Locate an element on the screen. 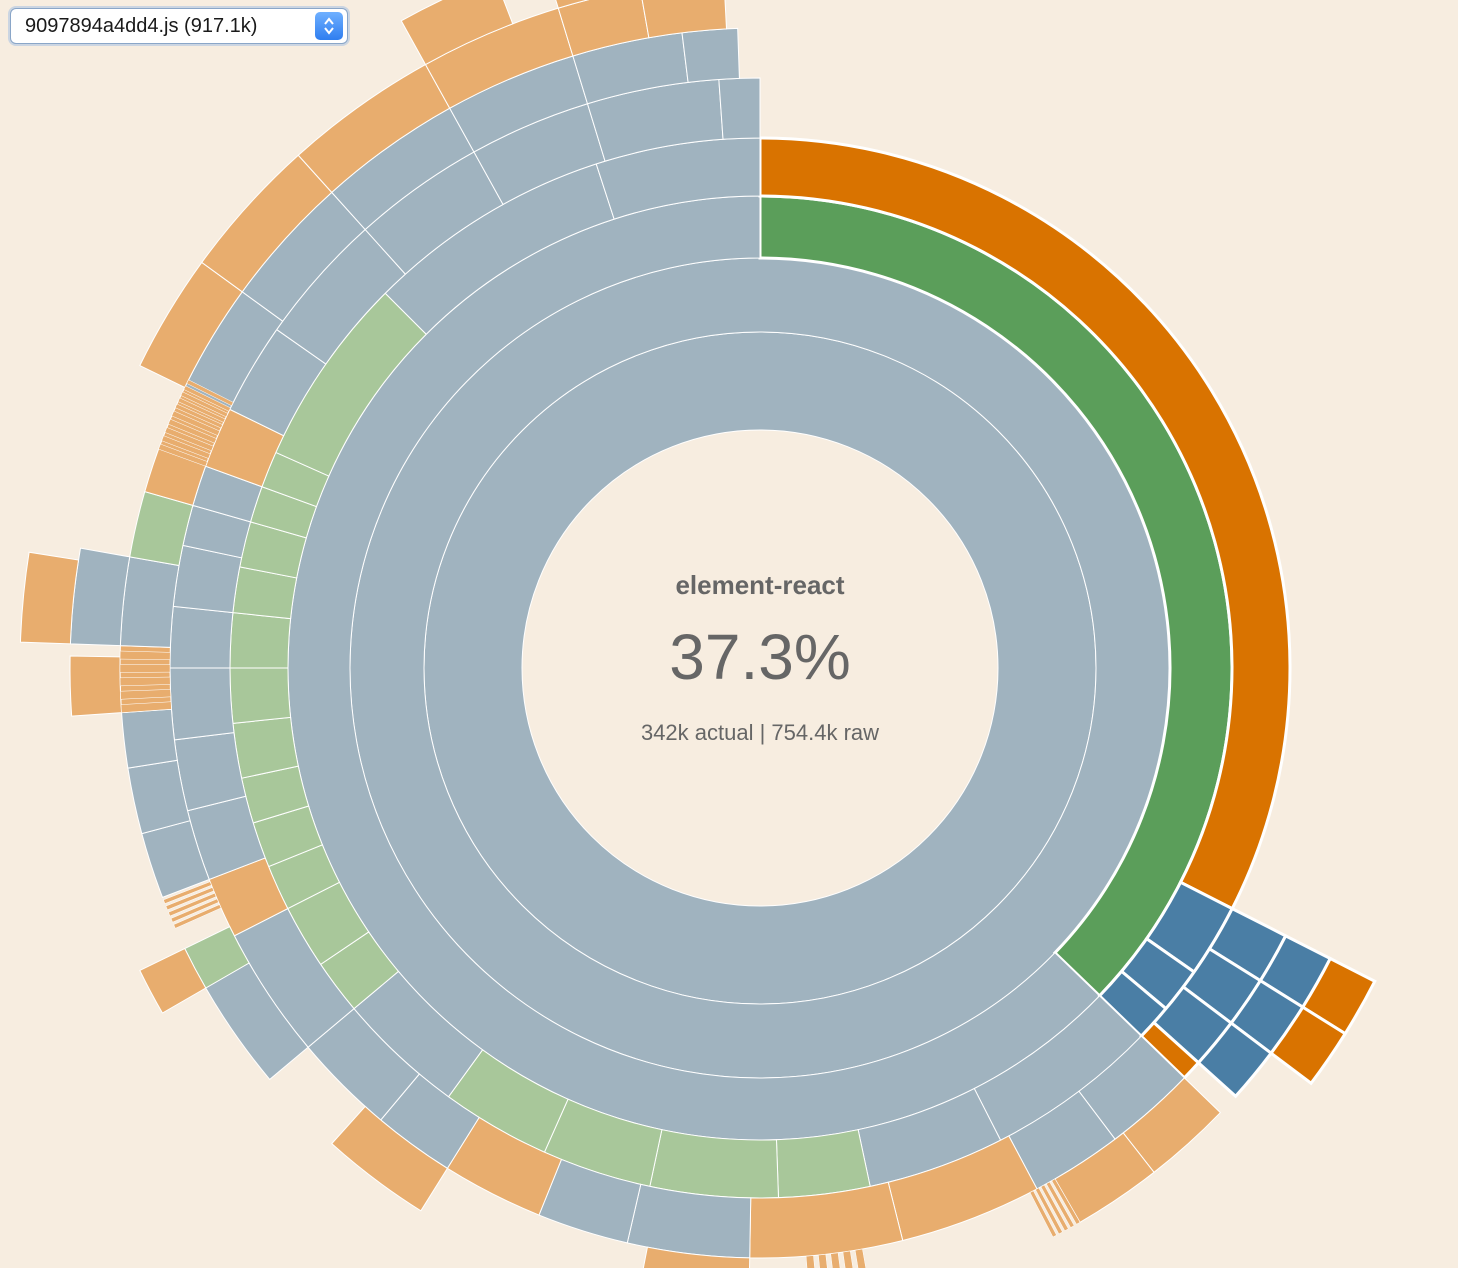 The height and width of the screenshot is (1268, 1458). center-sizes: 342k actual | 754.4k raw is located at coordinates (760, 732).